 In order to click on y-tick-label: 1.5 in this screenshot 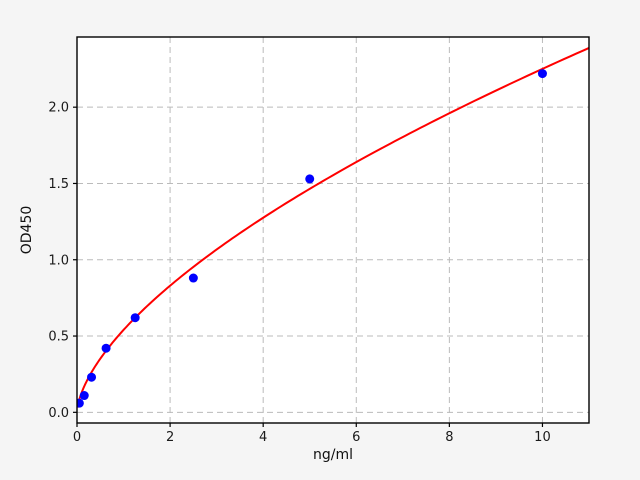, I will do `click(58, 184)`.